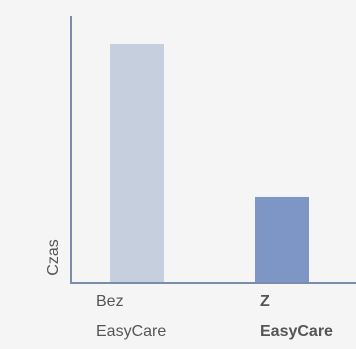 The width and height of the screenshot is (356, 349). Describe the element at coordinates (296, 331) in the screenshot. I see `x-tick-label-2-line-2: EasyCare` at that location.